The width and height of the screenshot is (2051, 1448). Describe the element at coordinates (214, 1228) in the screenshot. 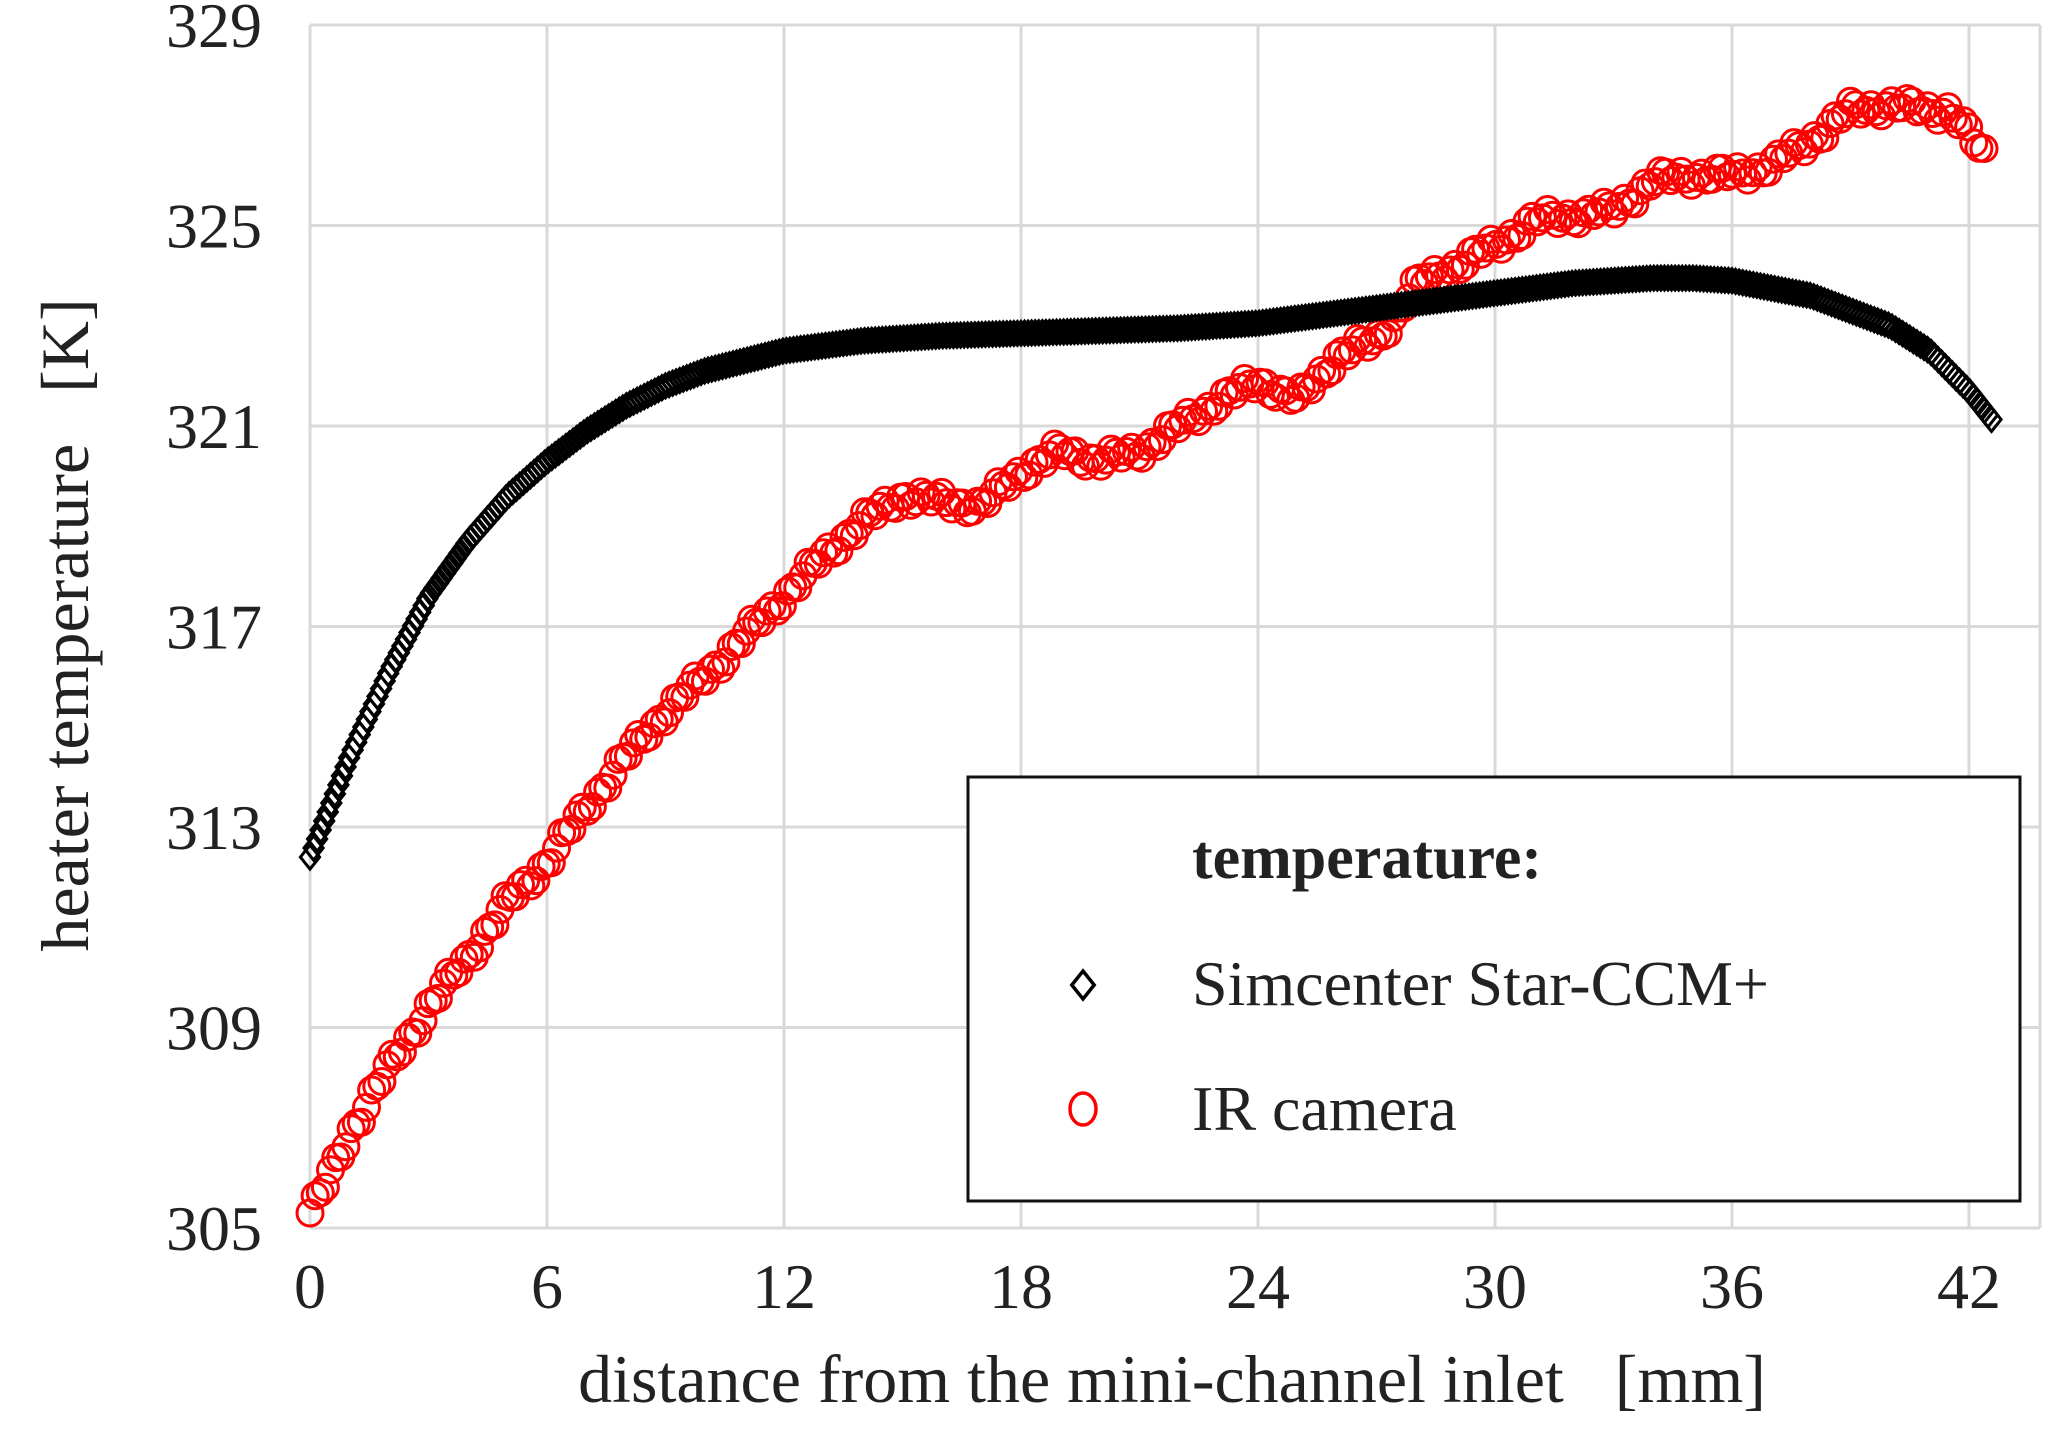

I see `y-tick-label: 305` at that location.